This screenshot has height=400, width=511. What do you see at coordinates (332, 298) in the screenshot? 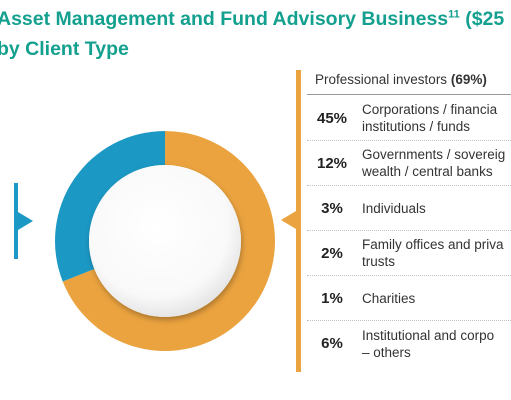
I see `breakdown-row-percent: 1%` at bounding box center [332, 298].